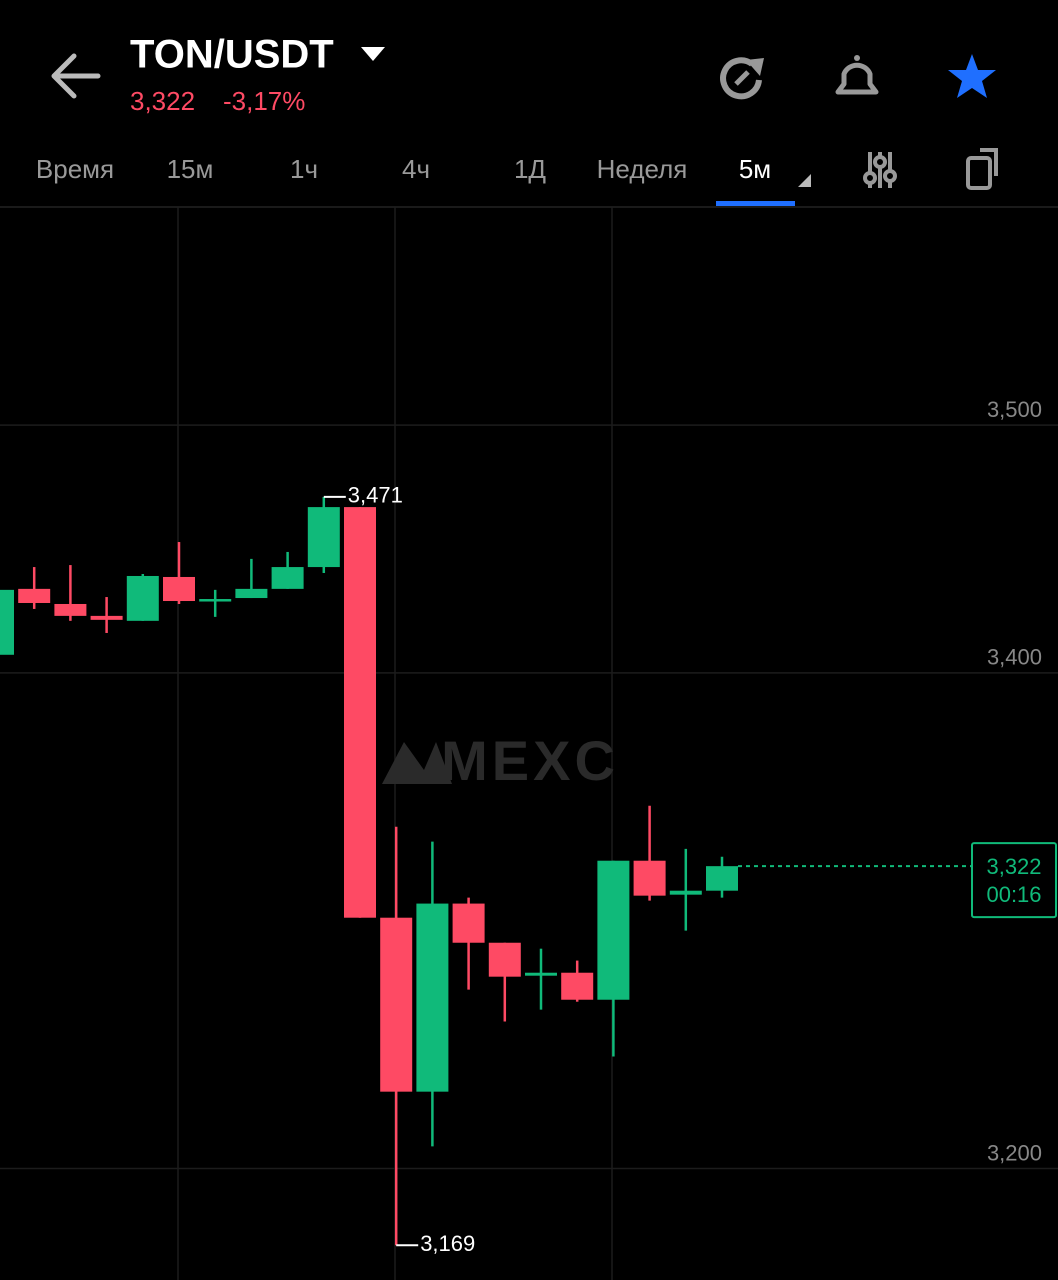 This screenshot has width=1058, height=1280. What do you see at coordinates (642, 169) in the screenshot?
I see `interval-tab: Неделя` at bounding box center [642, 169].